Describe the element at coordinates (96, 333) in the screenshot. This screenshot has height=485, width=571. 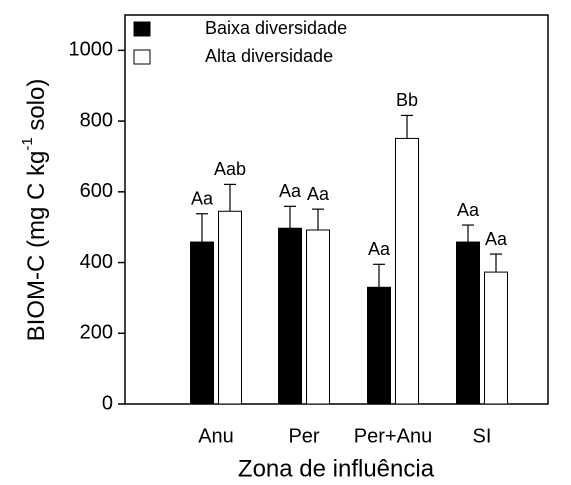
I see `y-tick-label: 200` at that location.